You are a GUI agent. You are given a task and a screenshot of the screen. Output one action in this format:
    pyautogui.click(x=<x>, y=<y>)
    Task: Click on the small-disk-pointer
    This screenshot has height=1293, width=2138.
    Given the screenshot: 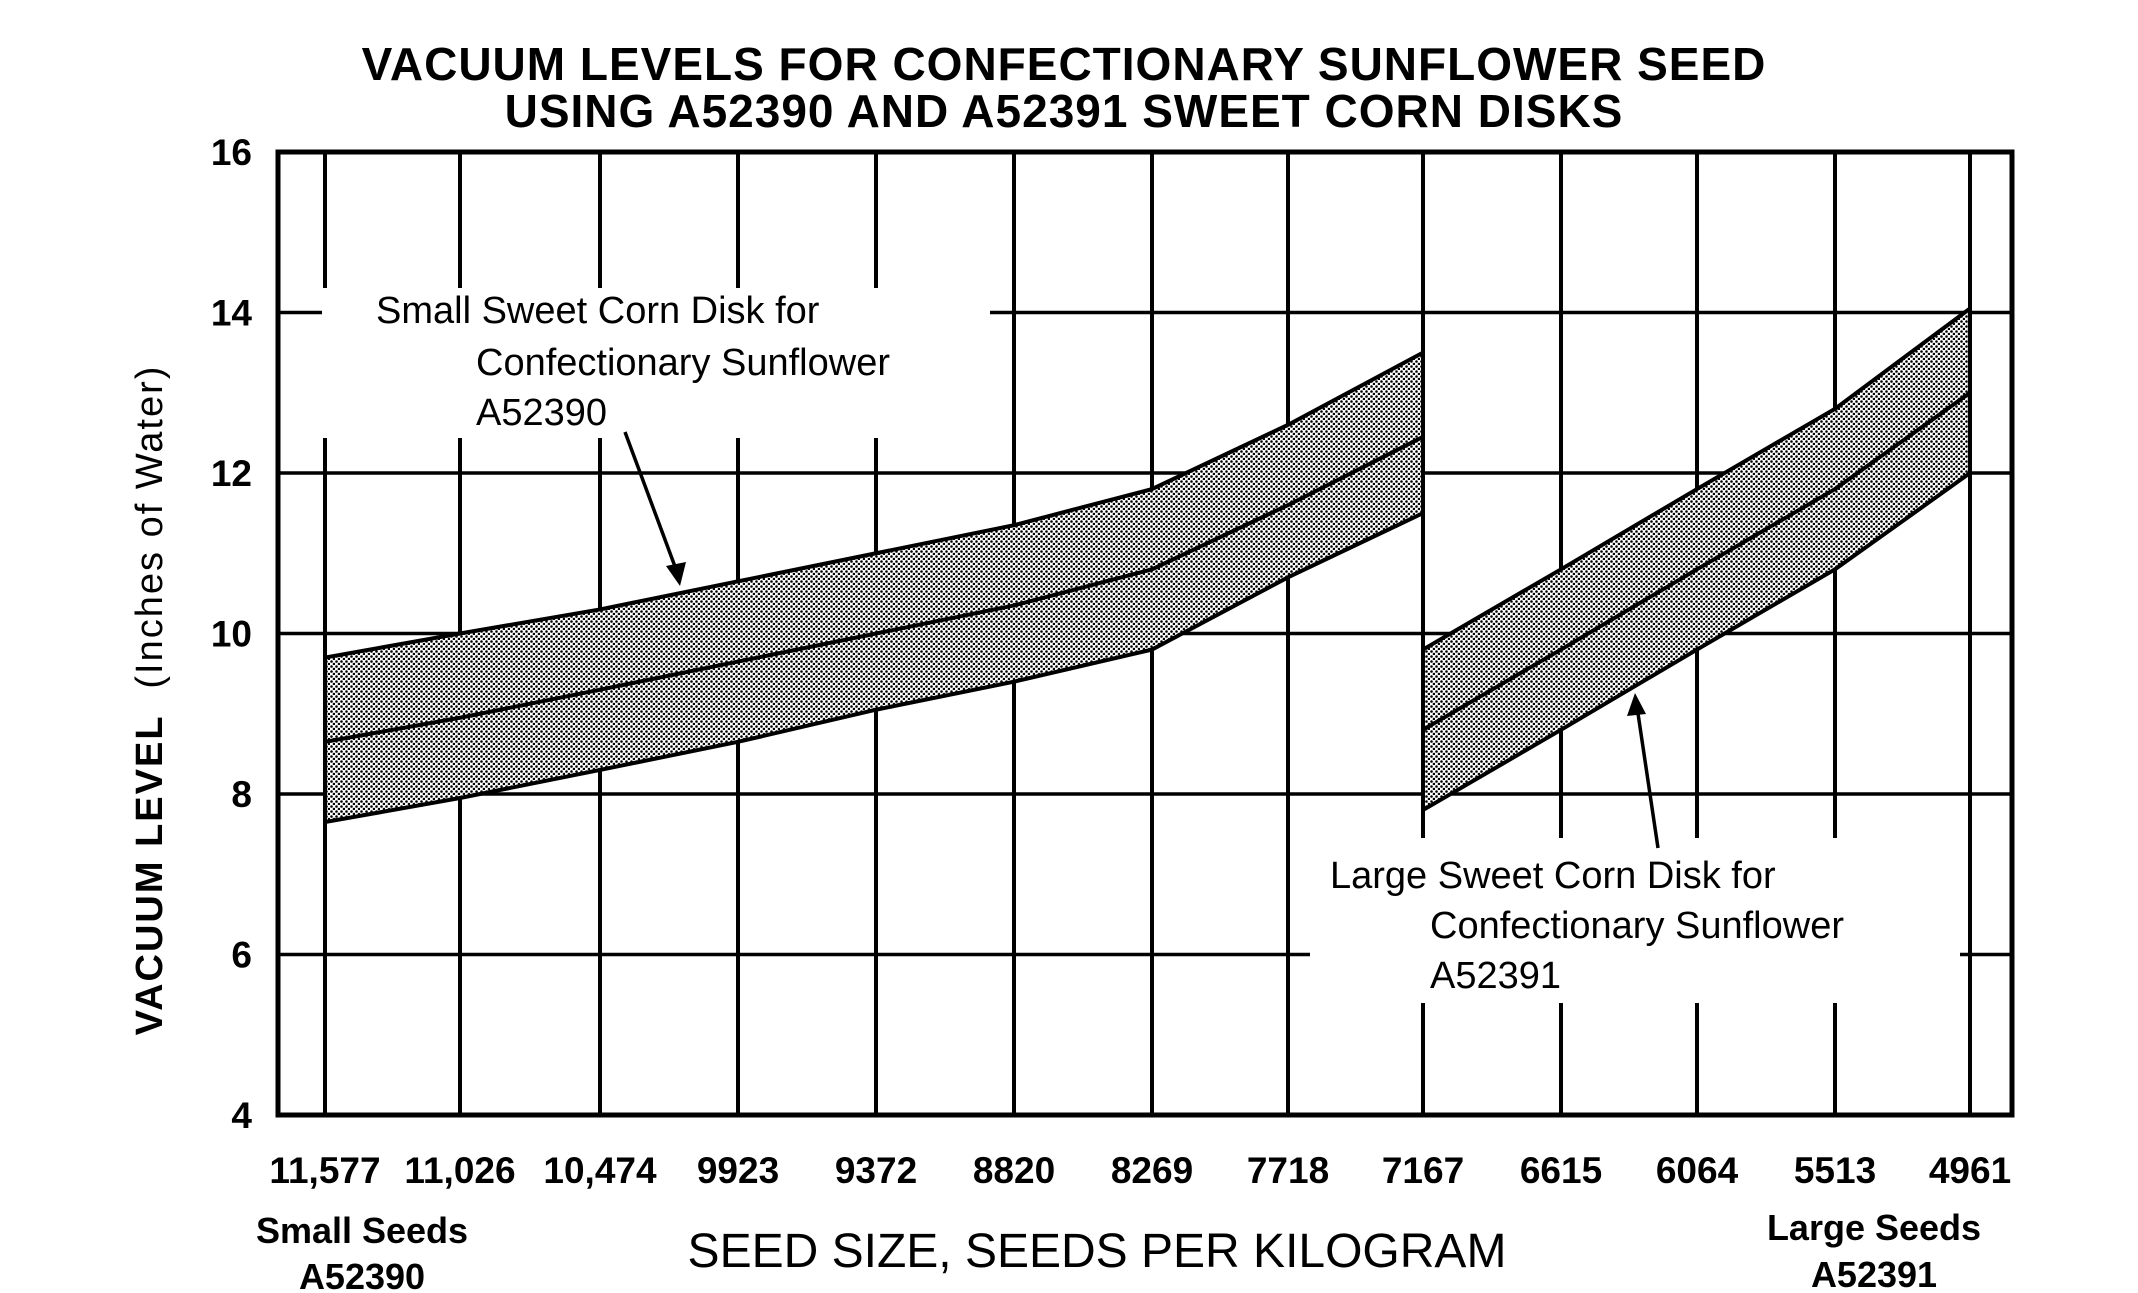 What is the action you would take?
    pyautogui.click(x=652, y=506)
    